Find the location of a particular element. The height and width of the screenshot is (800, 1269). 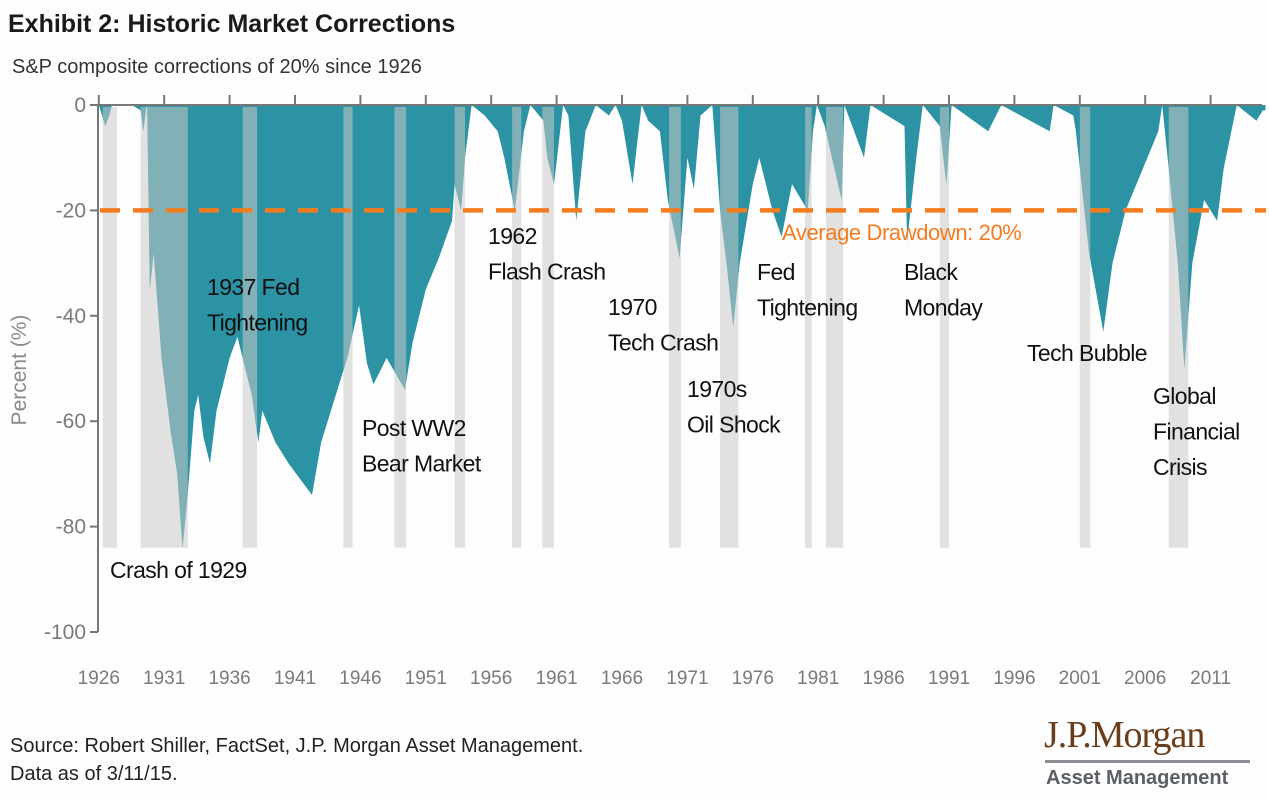

annotation-0: Crash of 1929 is located at coordinates (178, 570).